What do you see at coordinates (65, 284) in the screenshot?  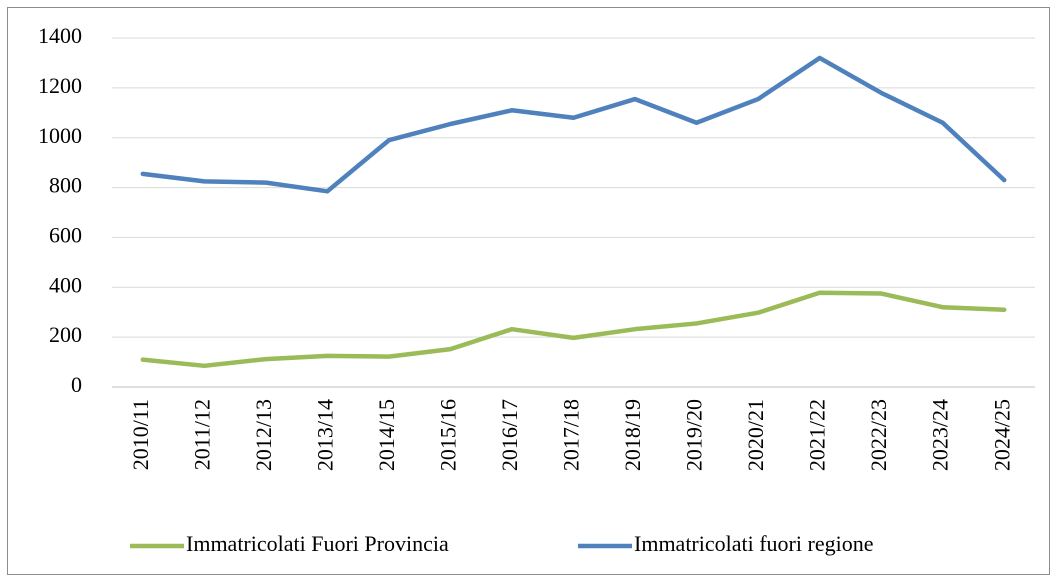 I see `y-tick-label: 400` at bounding box center [65, 284].